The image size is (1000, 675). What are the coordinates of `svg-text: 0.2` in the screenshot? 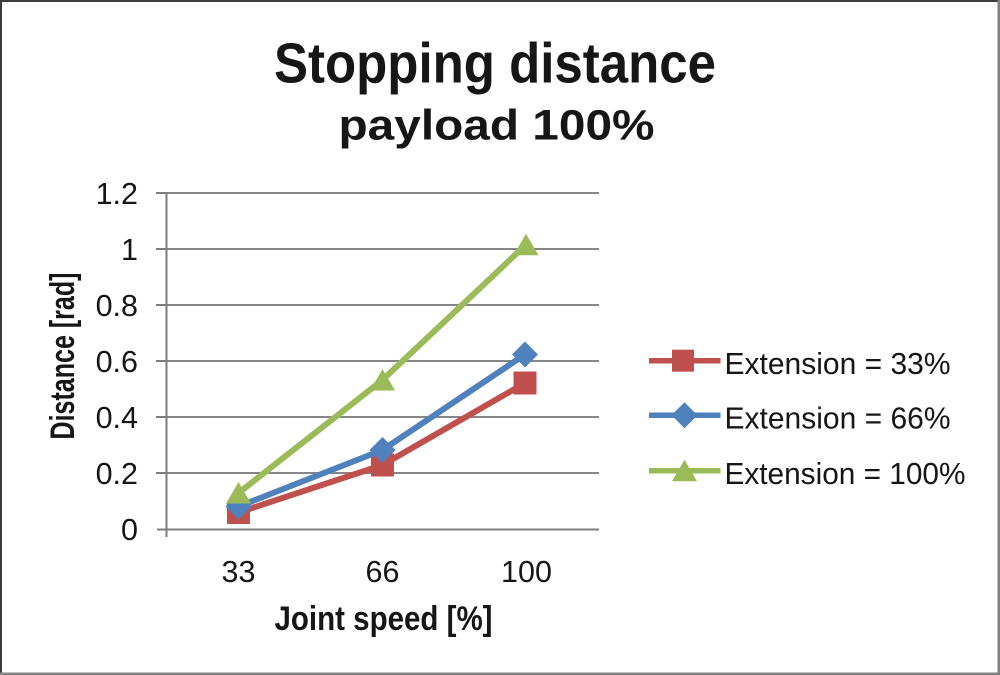 It's located at (117, 474).